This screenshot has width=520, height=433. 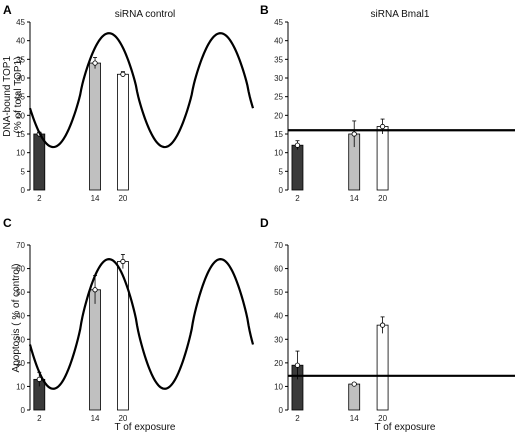 What do you see at coordinates (400, 14) in the screenshot?
I see `column-title-bmal1: siRNA Bmal1` at bounding box center [400, 14].